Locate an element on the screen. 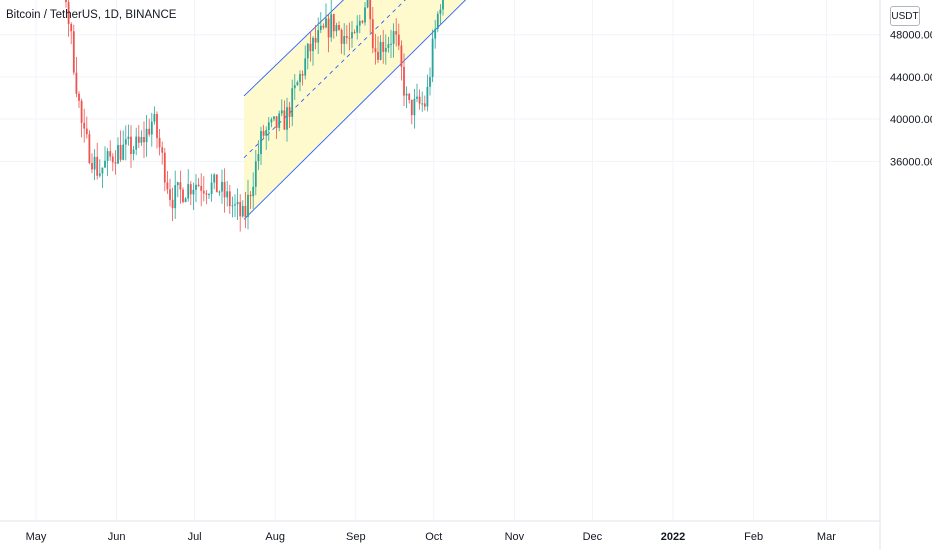  channel-drawings is located at coordinates (355, 110).